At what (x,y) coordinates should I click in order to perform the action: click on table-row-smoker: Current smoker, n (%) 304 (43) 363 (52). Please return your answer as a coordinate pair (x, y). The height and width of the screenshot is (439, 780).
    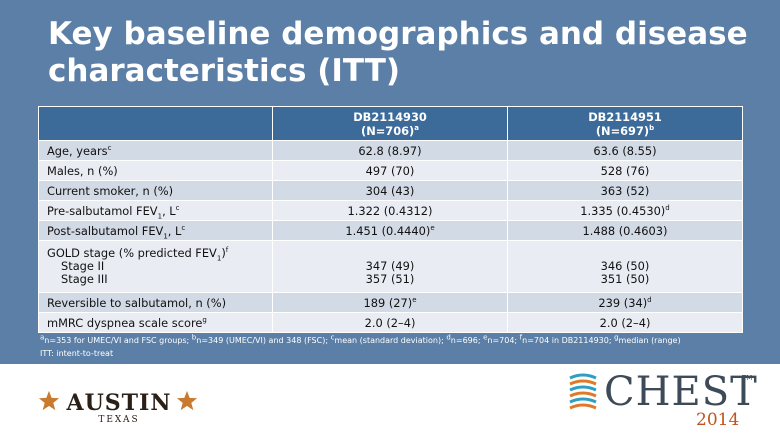
    Looking at the image, I should click on (390, 190).